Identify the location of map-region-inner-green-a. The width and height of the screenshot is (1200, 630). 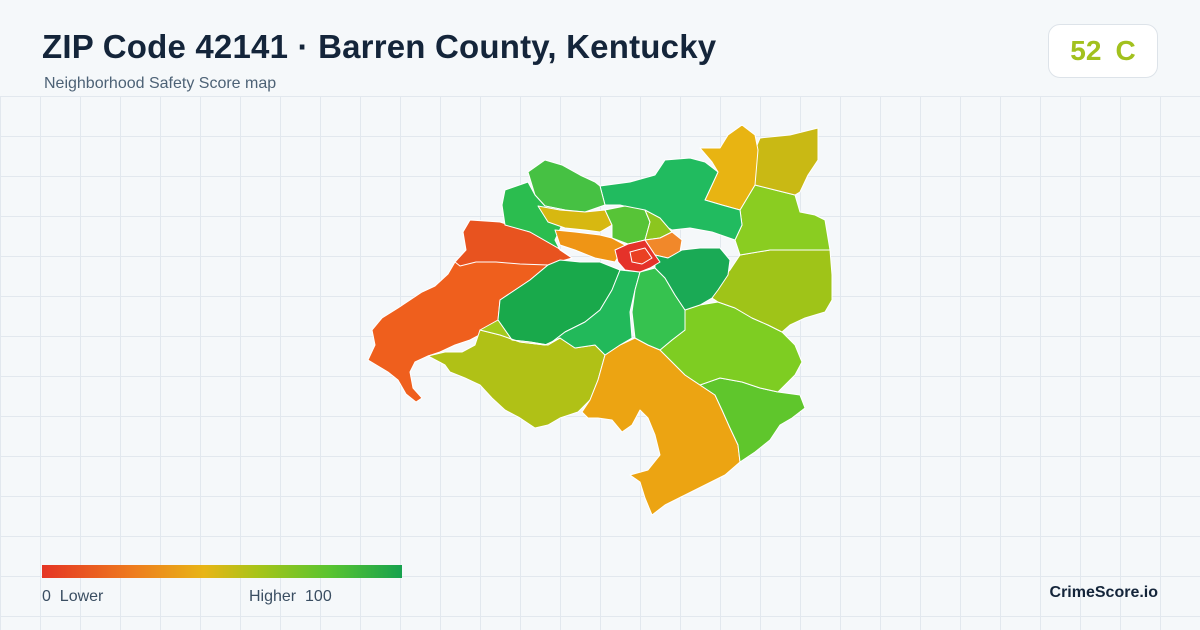
(627, 225).